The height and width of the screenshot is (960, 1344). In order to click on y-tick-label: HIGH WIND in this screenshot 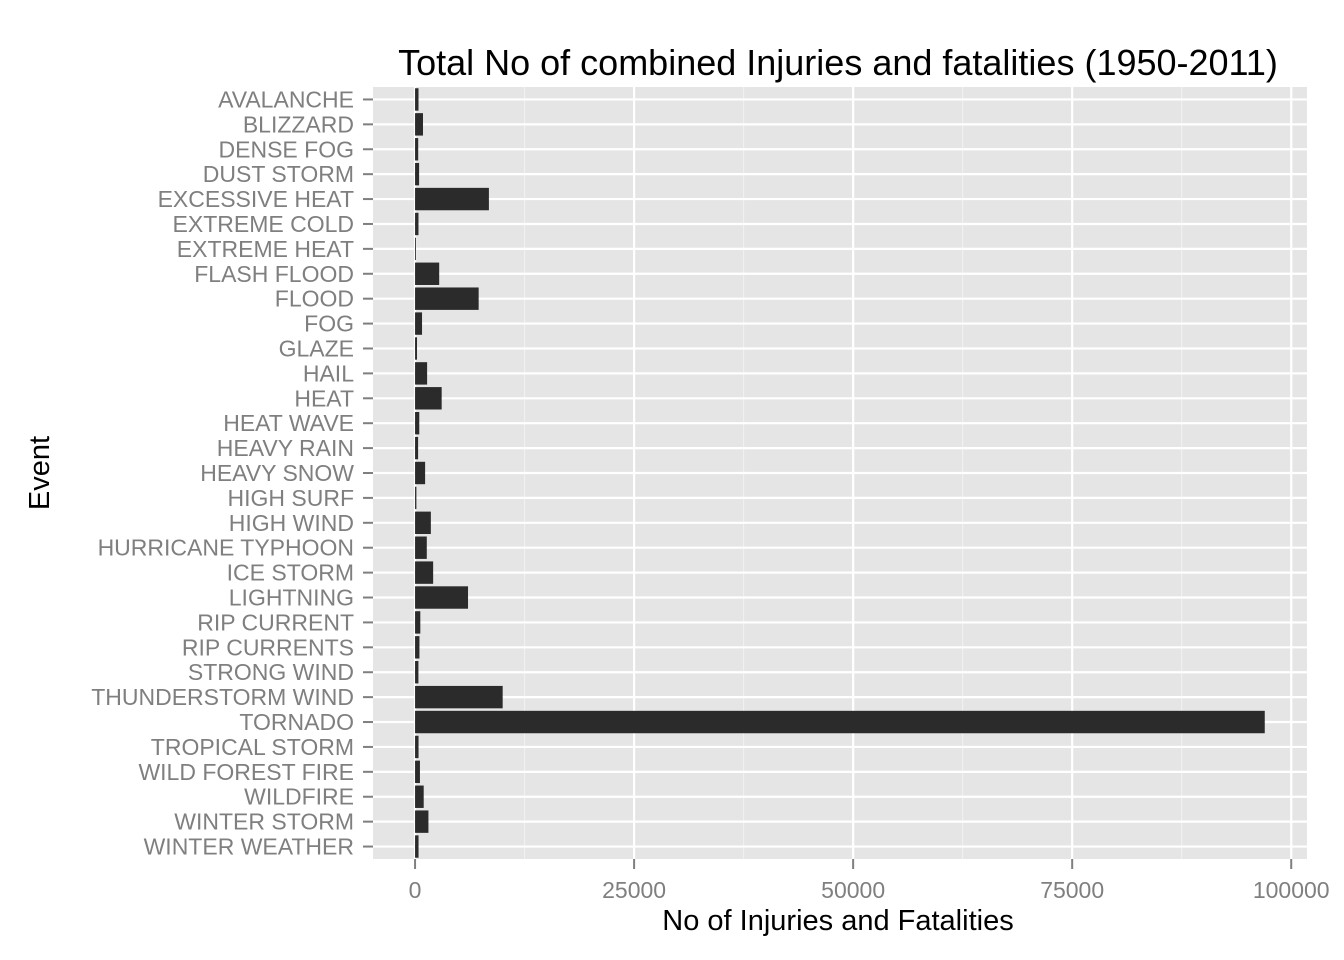, I will do `click(291, 523)`.